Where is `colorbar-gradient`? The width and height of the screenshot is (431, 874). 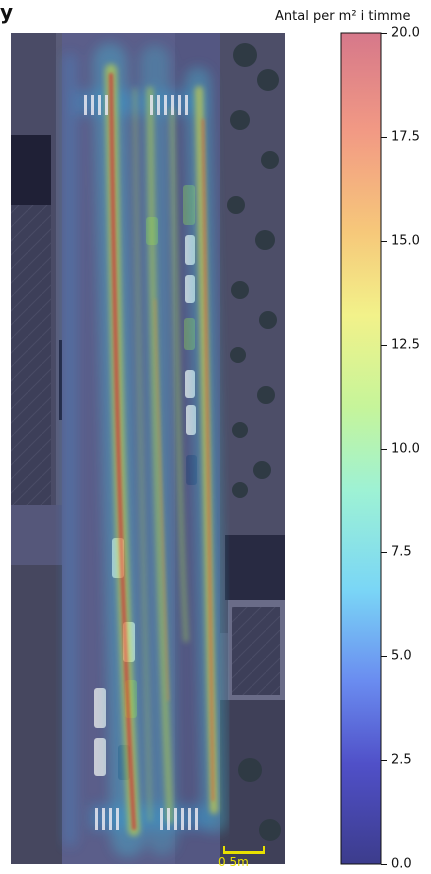 colorbar-gradient is located at coordinates (361, 448).